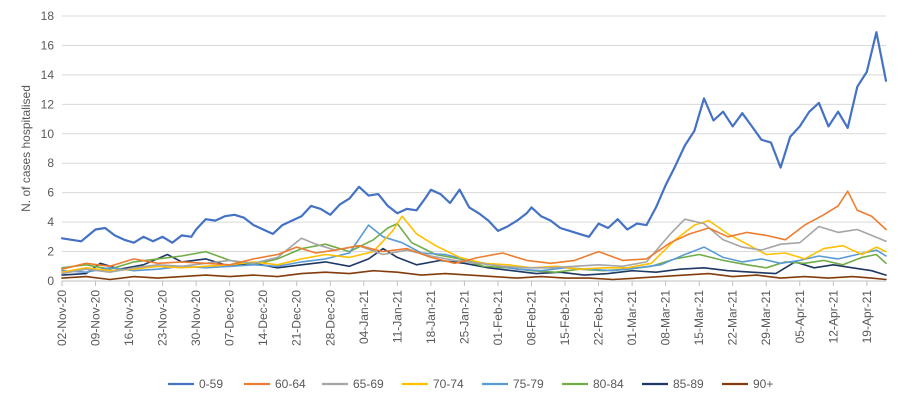  I want to click on x-tick-label: 08-Feb-21, so click(531, 318).